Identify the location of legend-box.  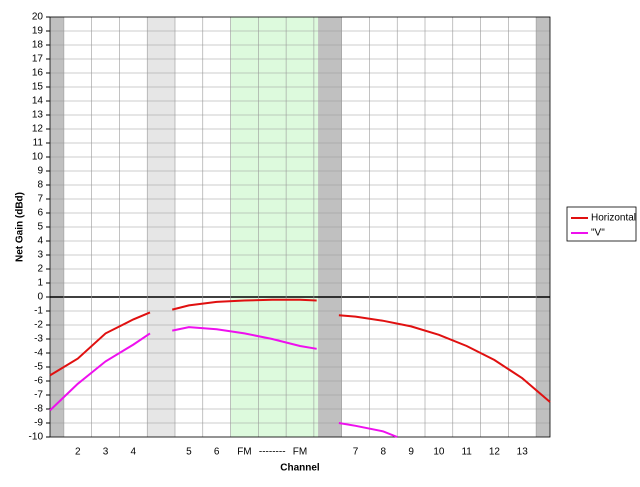
(601, 224).